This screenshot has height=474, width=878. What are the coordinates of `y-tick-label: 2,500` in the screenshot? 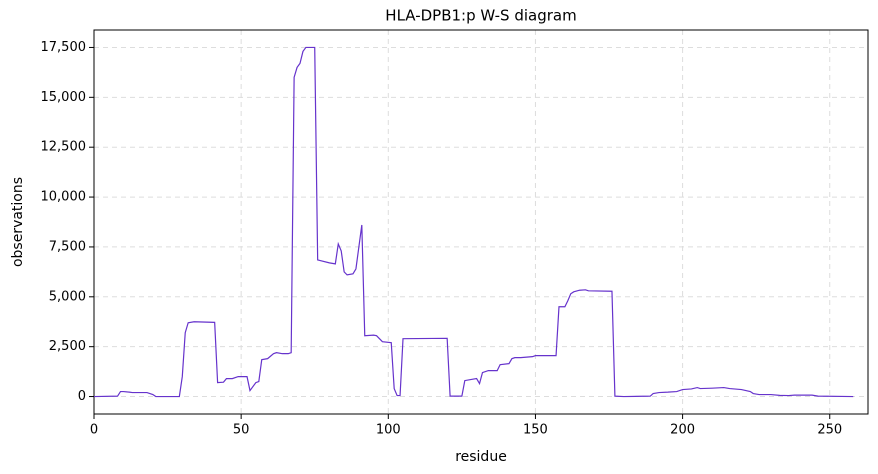 It's located at (67, 346).